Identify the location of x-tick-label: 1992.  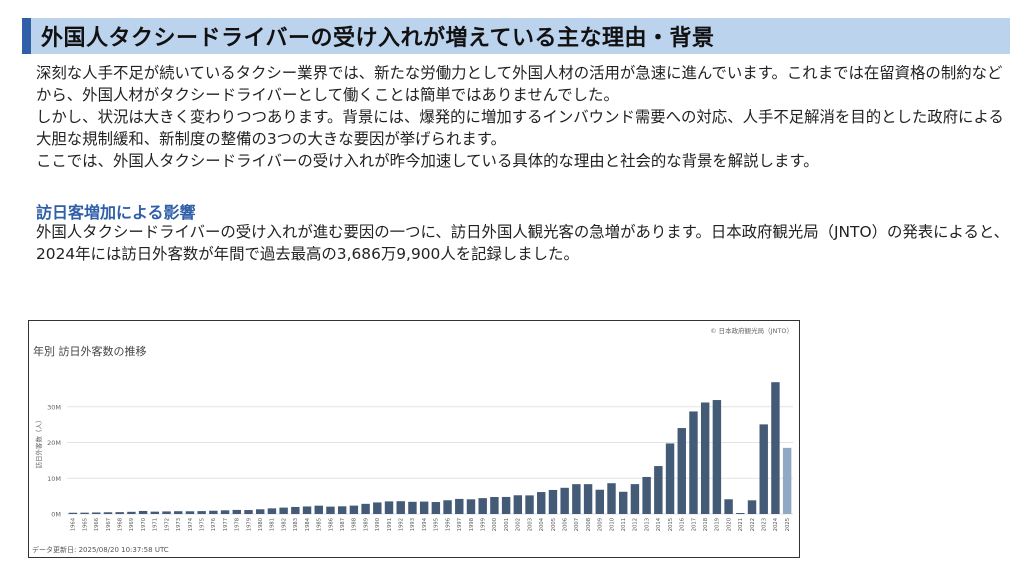
(402, 524).